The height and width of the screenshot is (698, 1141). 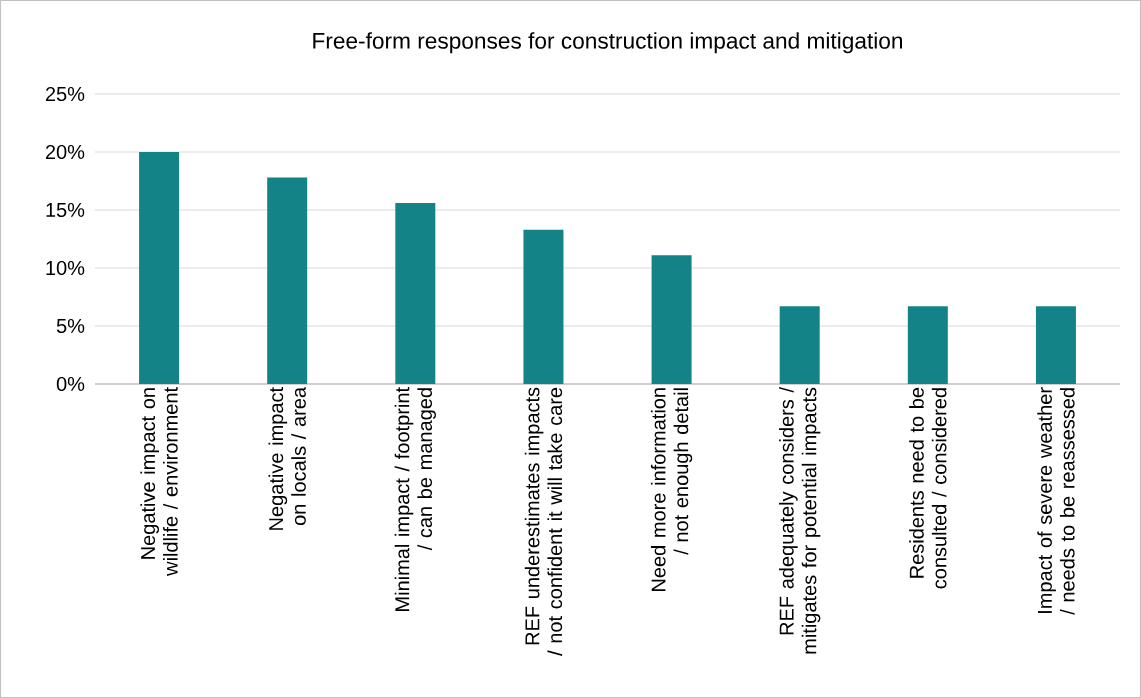 What do you see at coordinates (928, 488) in the screenshot?
I see `x-tick-label: Residents need to be consulted / considered` at bounding box center [928, 488].